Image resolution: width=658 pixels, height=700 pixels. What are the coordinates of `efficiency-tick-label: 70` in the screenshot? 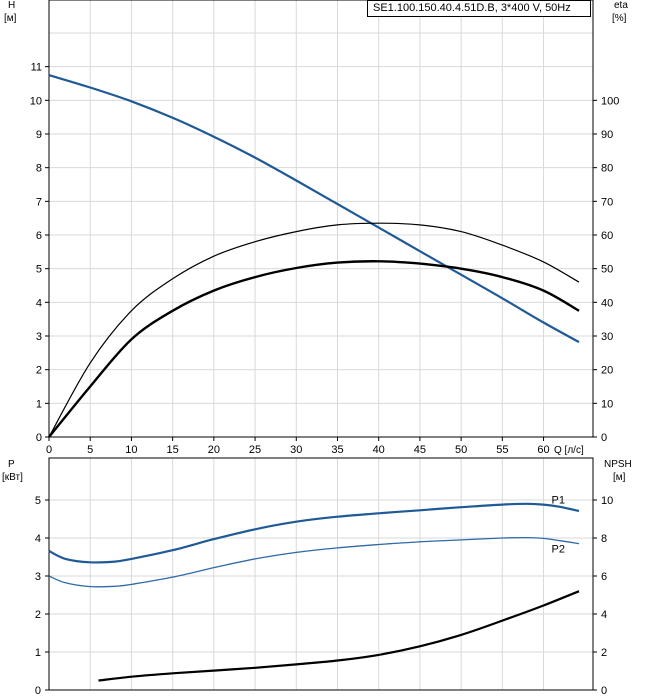 It's located at (607, 202).